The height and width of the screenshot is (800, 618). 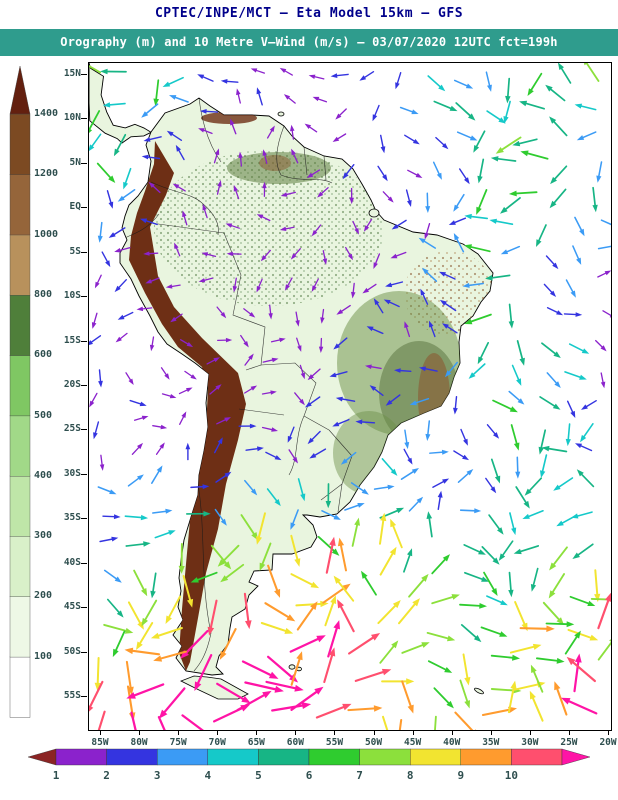 I want to click on lon-label-45W: 45W, so click(x=413, y=742).